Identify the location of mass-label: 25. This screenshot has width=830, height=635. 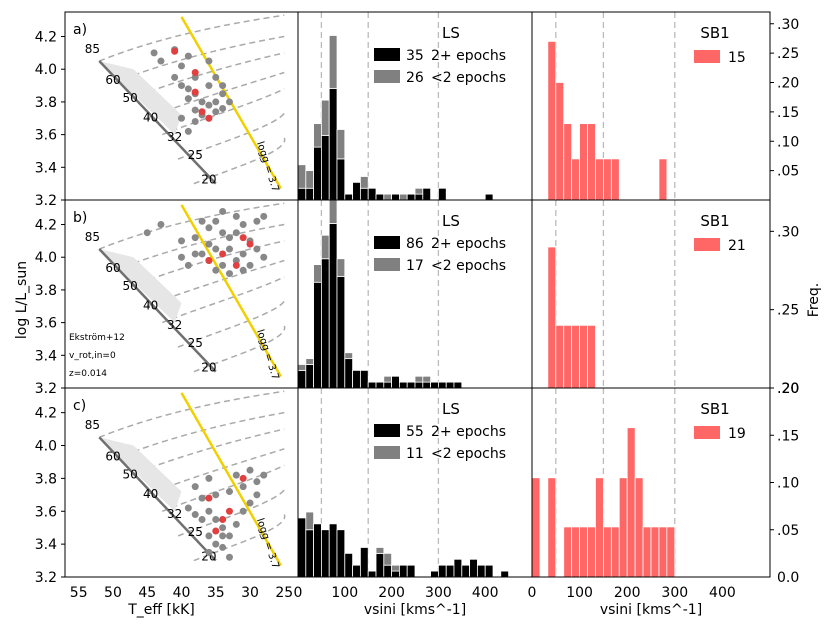
(195, 532).